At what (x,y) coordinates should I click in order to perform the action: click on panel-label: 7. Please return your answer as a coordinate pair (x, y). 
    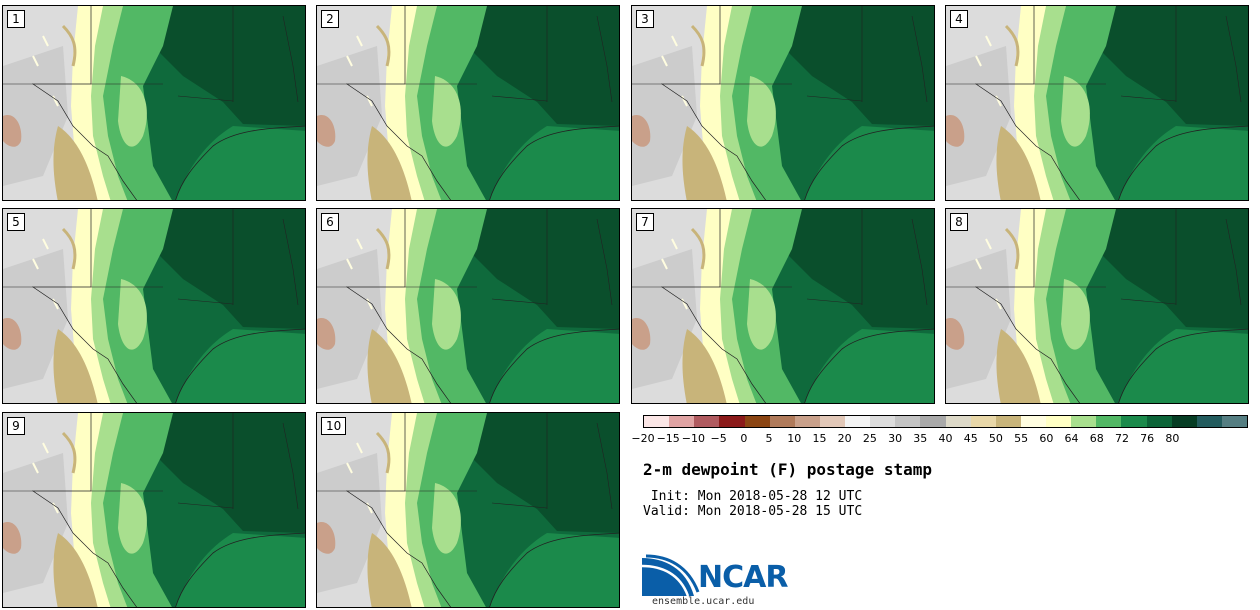
    Looking at the image, I should click on (645, 222).